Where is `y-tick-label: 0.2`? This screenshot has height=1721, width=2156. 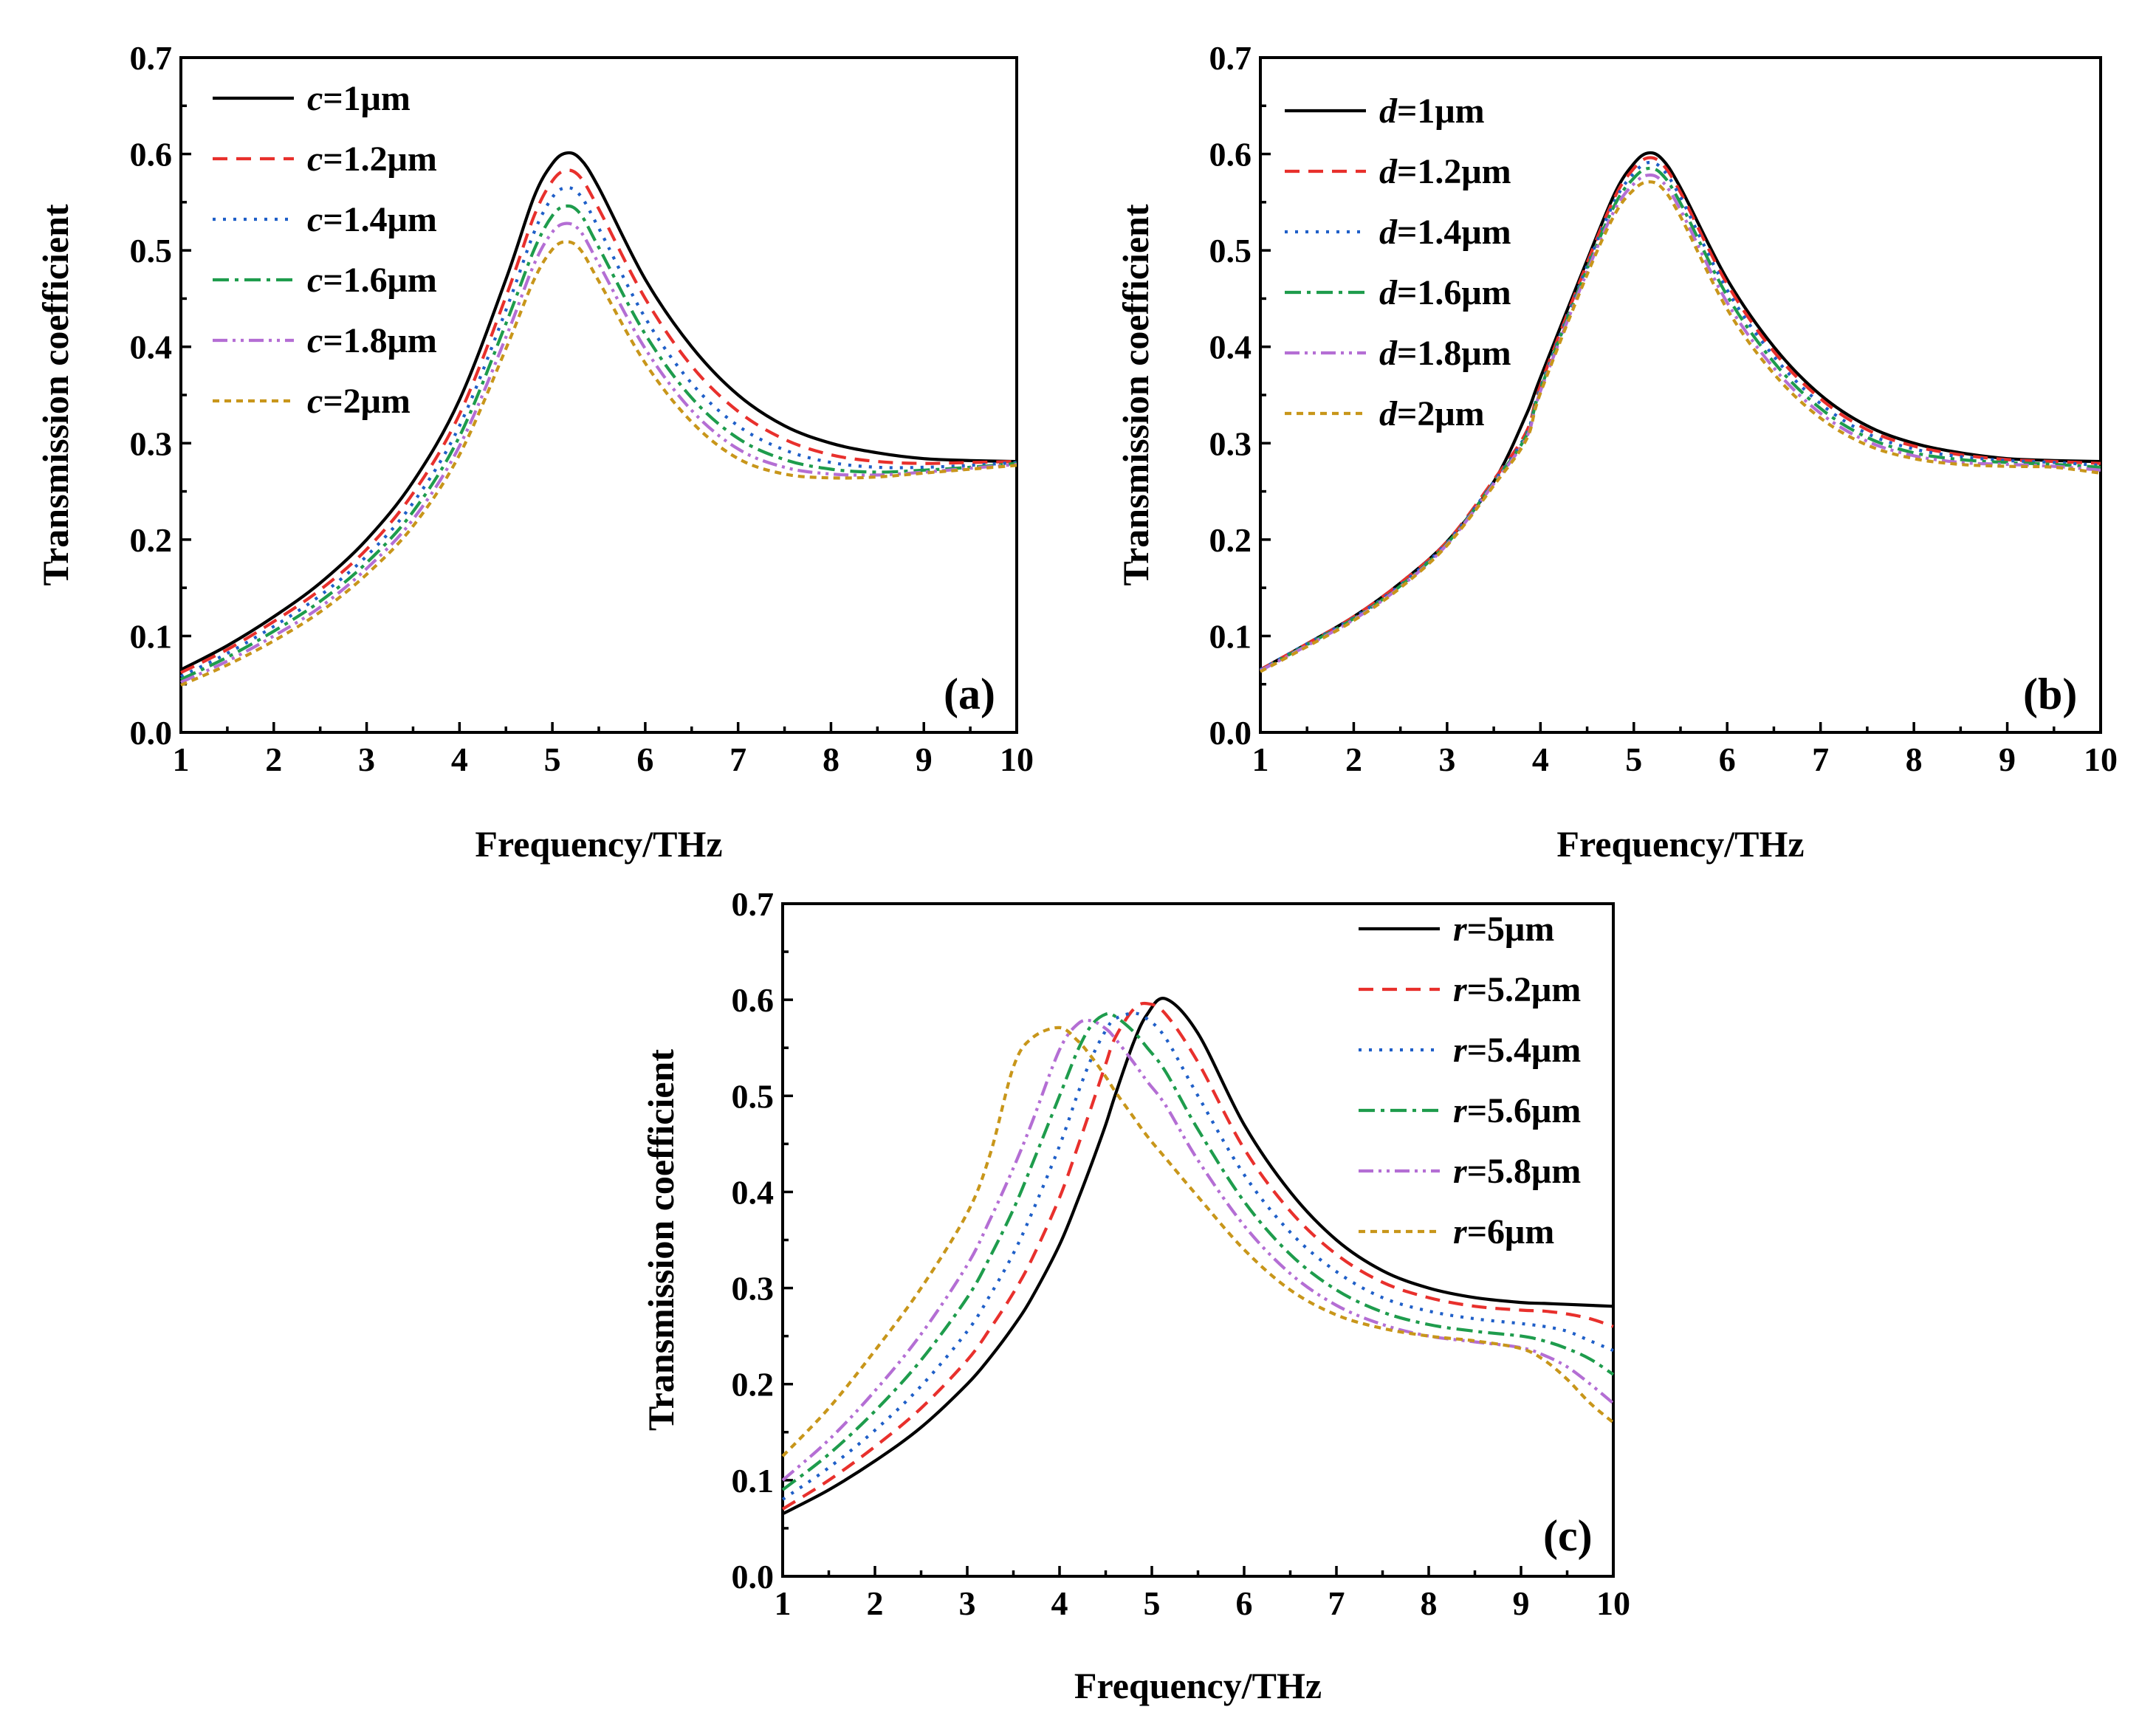
y-tick-label: 0.2 is located at coordinates (151, 540).